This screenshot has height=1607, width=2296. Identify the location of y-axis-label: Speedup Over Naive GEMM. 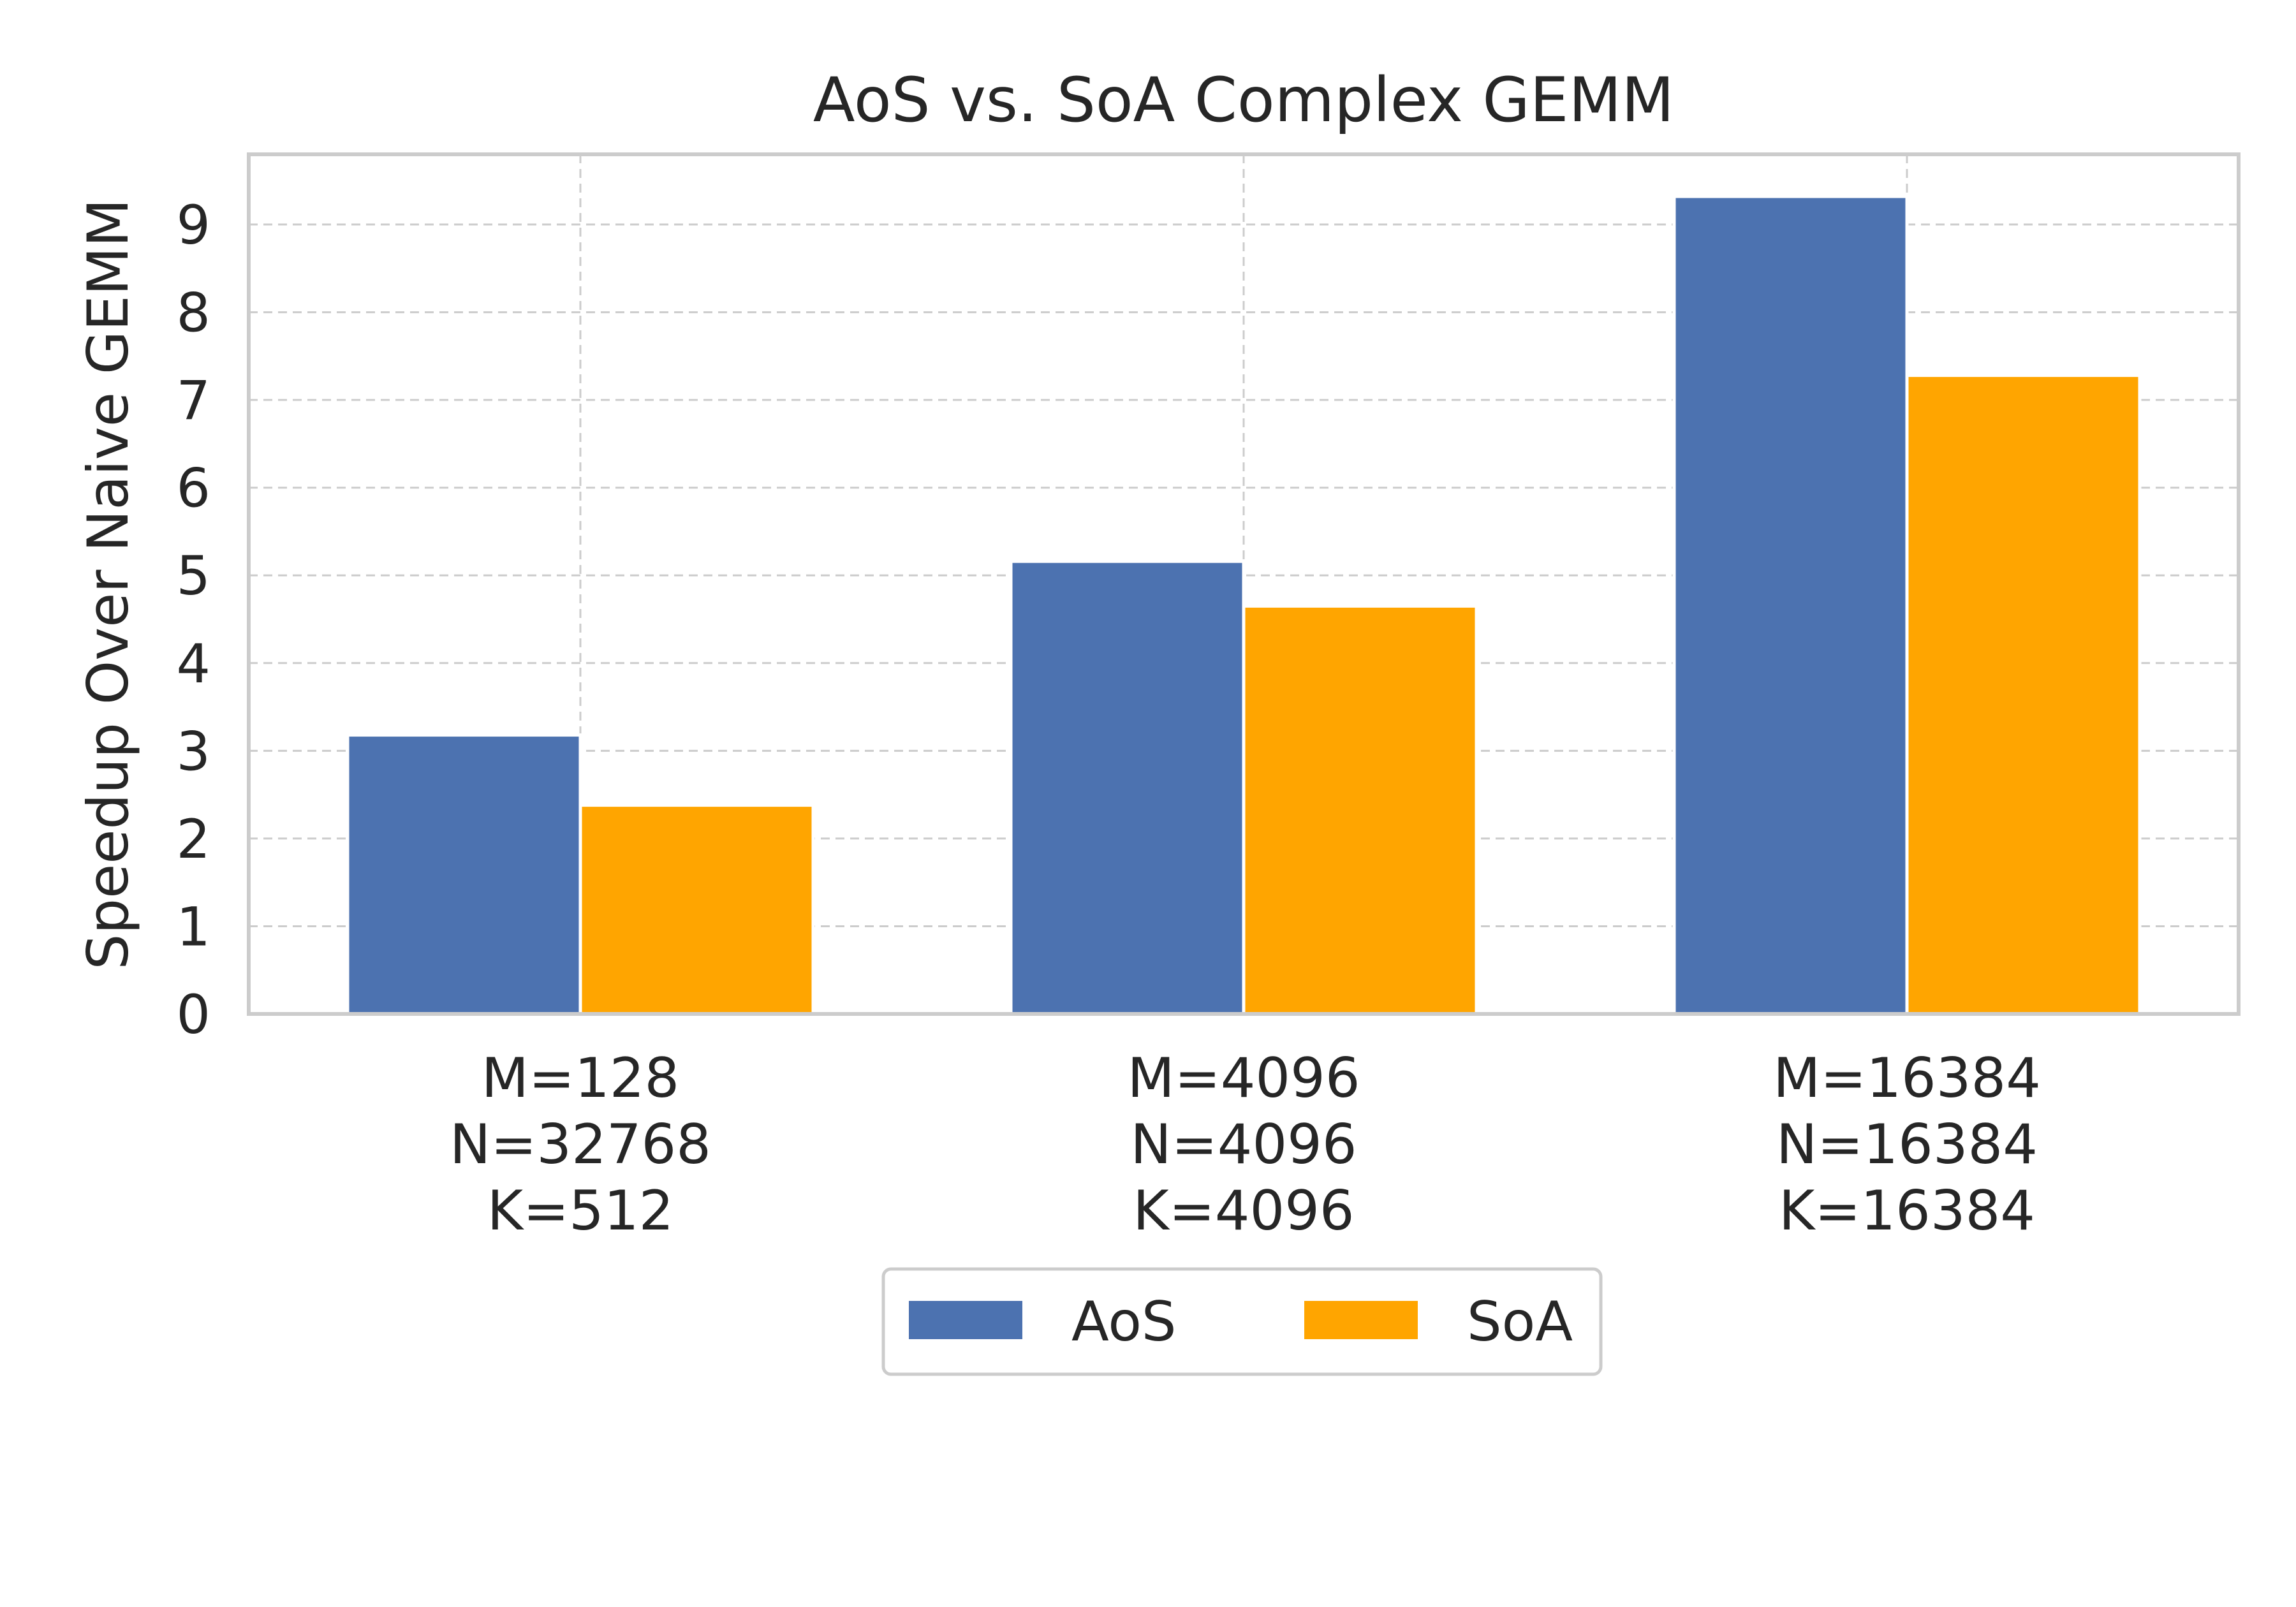
(108, 583).